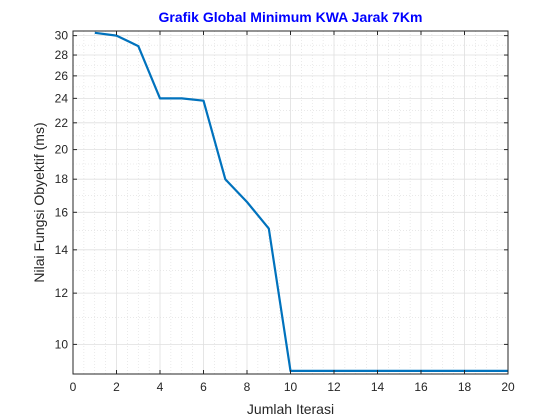  Describe the element at coordinates (62, 344) in the screenshot. I see `y-tick-label: 10` at that location.